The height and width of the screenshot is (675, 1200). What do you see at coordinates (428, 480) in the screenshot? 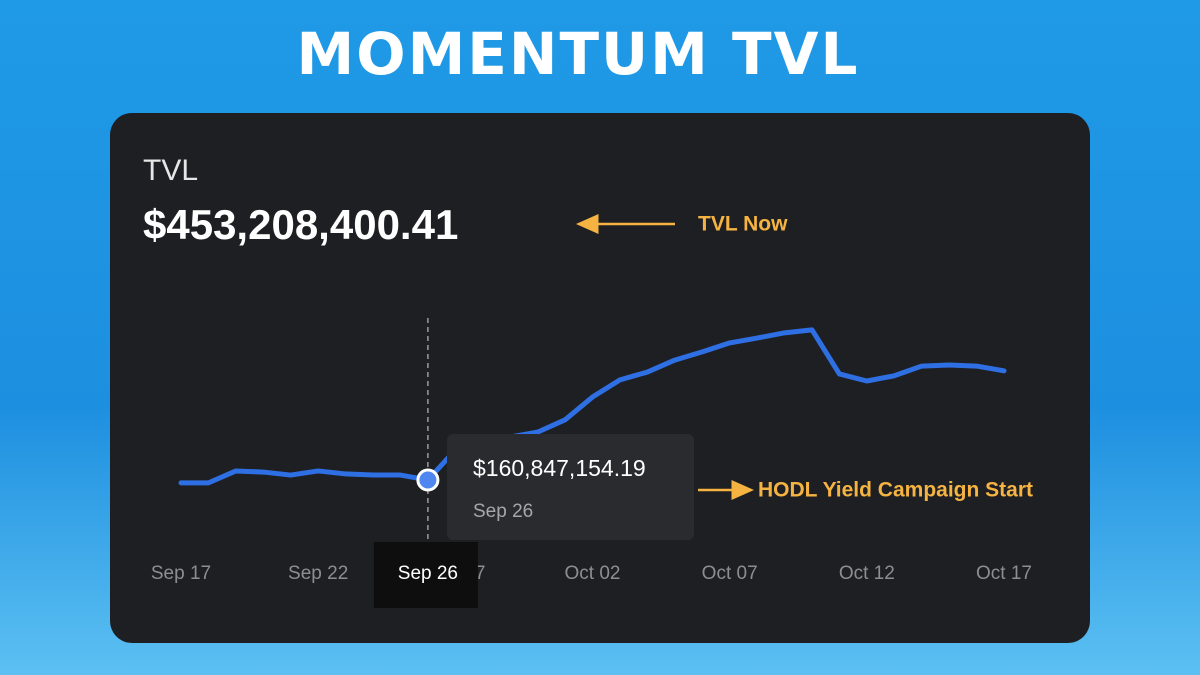
I see `hover-point` at bounding box center [428, 480].